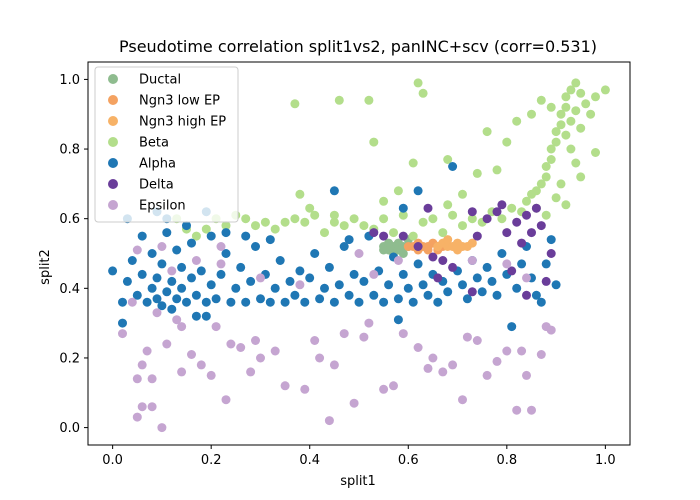 The image size is (700, 500). Describe the element at coordinates (69, 358) in the screenshot. I see `y-tick-label: 0.2` at that location.